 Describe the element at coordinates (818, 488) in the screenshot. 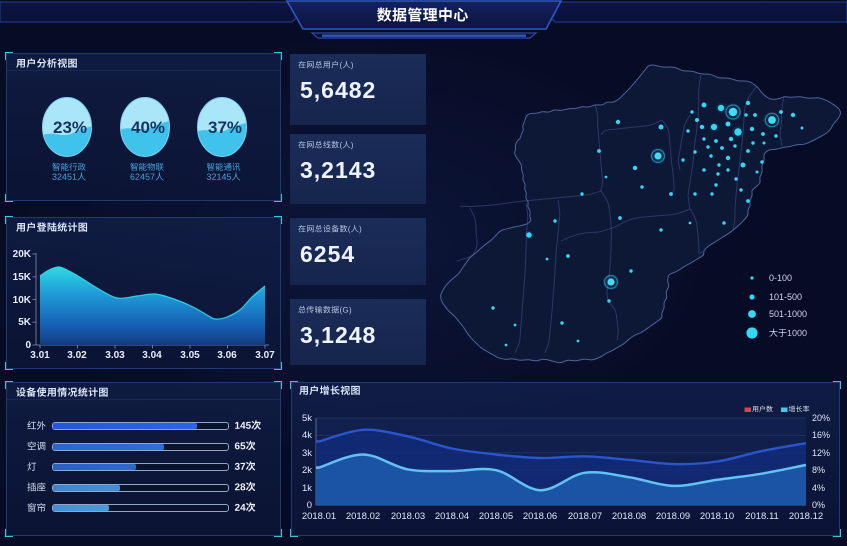

I see `svg-text: 4%` at that location.